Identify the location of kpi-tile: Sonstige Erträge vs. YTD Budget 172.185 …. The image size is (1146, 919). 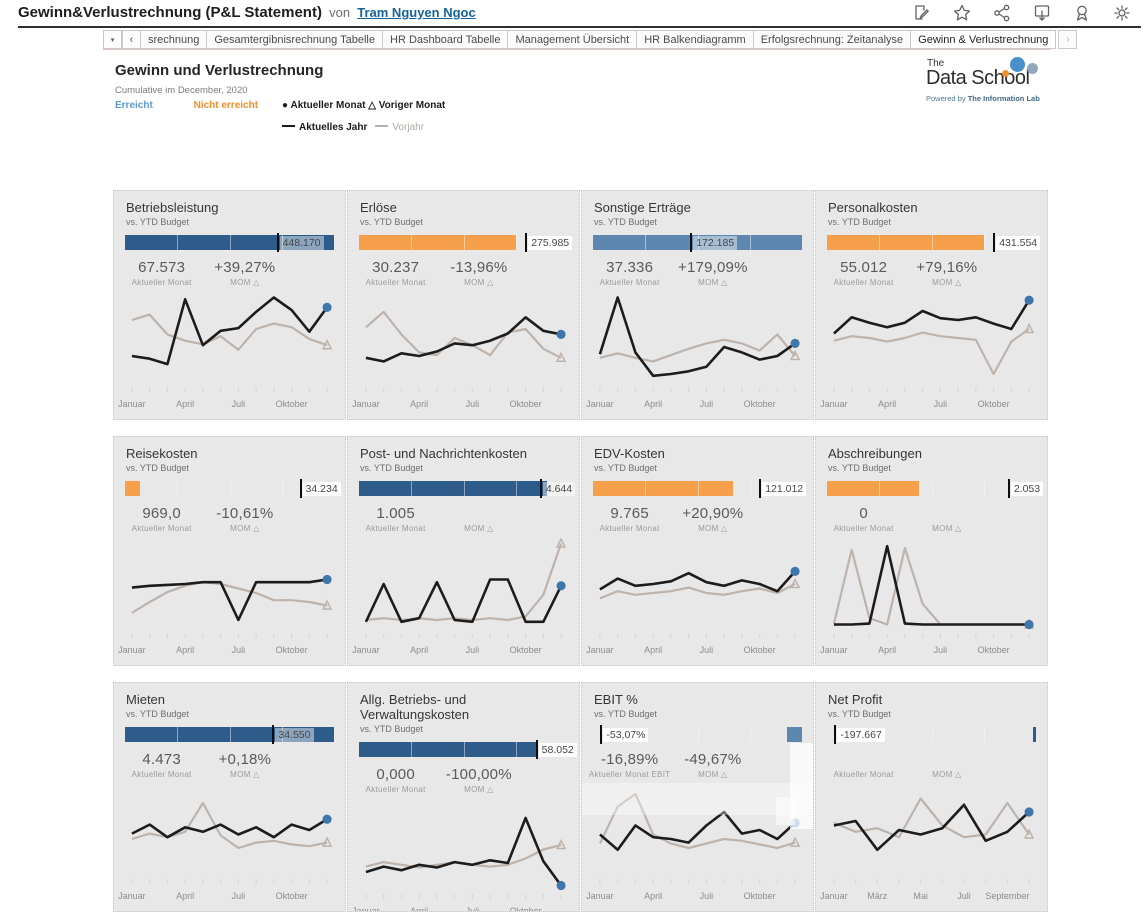
(697, 305).